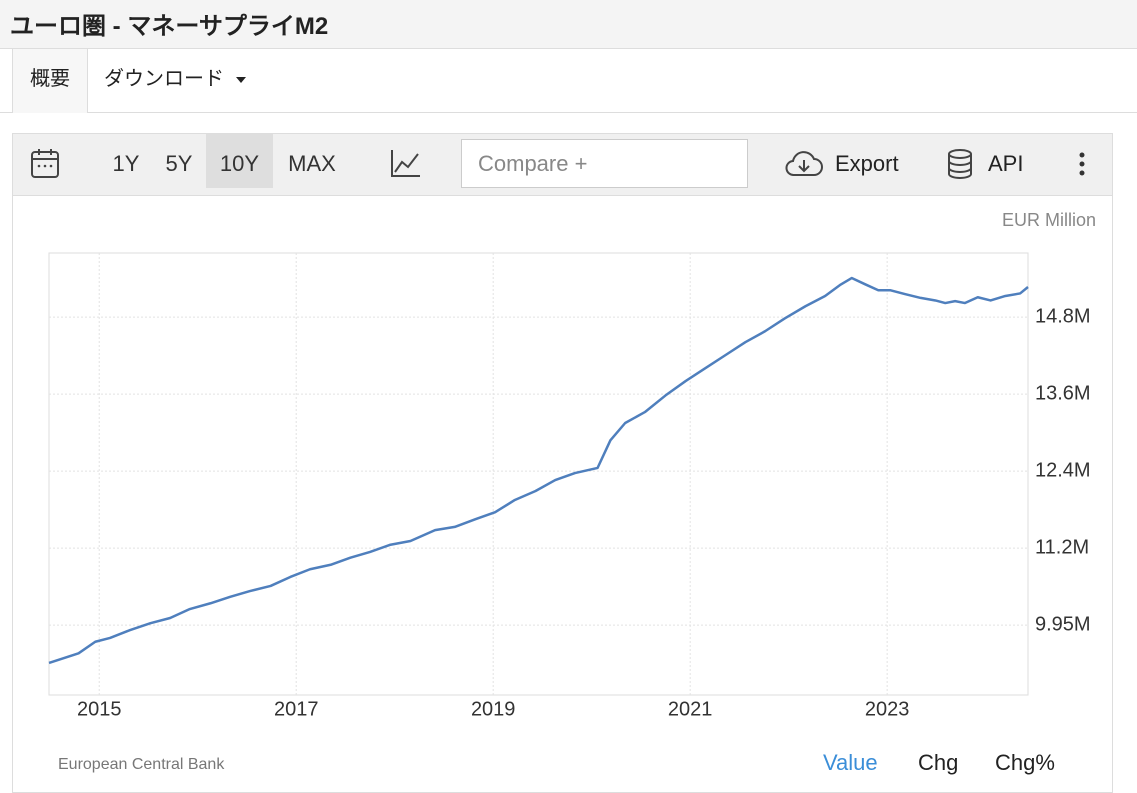 This screenshot has height=793, width=1137. Describe the element at coordinates (887, 709) in the screenshot. I see `x-tick-label: 2023` at that location.